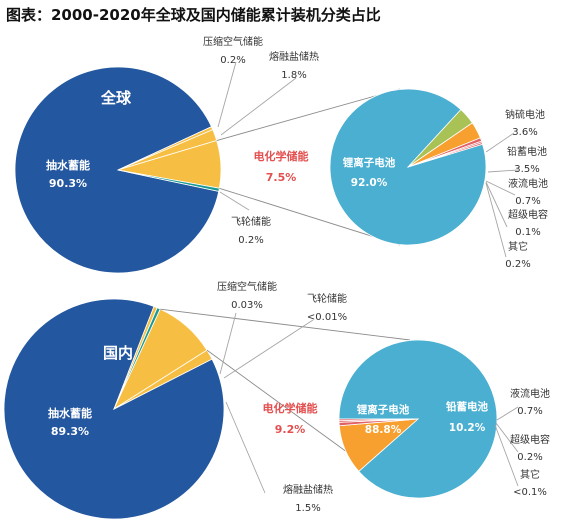 The width and height of the screenshot is (564, 529). What do you see at coordinates (310, 216) in the screenshot?
I see `connector-line-bottom` at bounding box center [310, 216].